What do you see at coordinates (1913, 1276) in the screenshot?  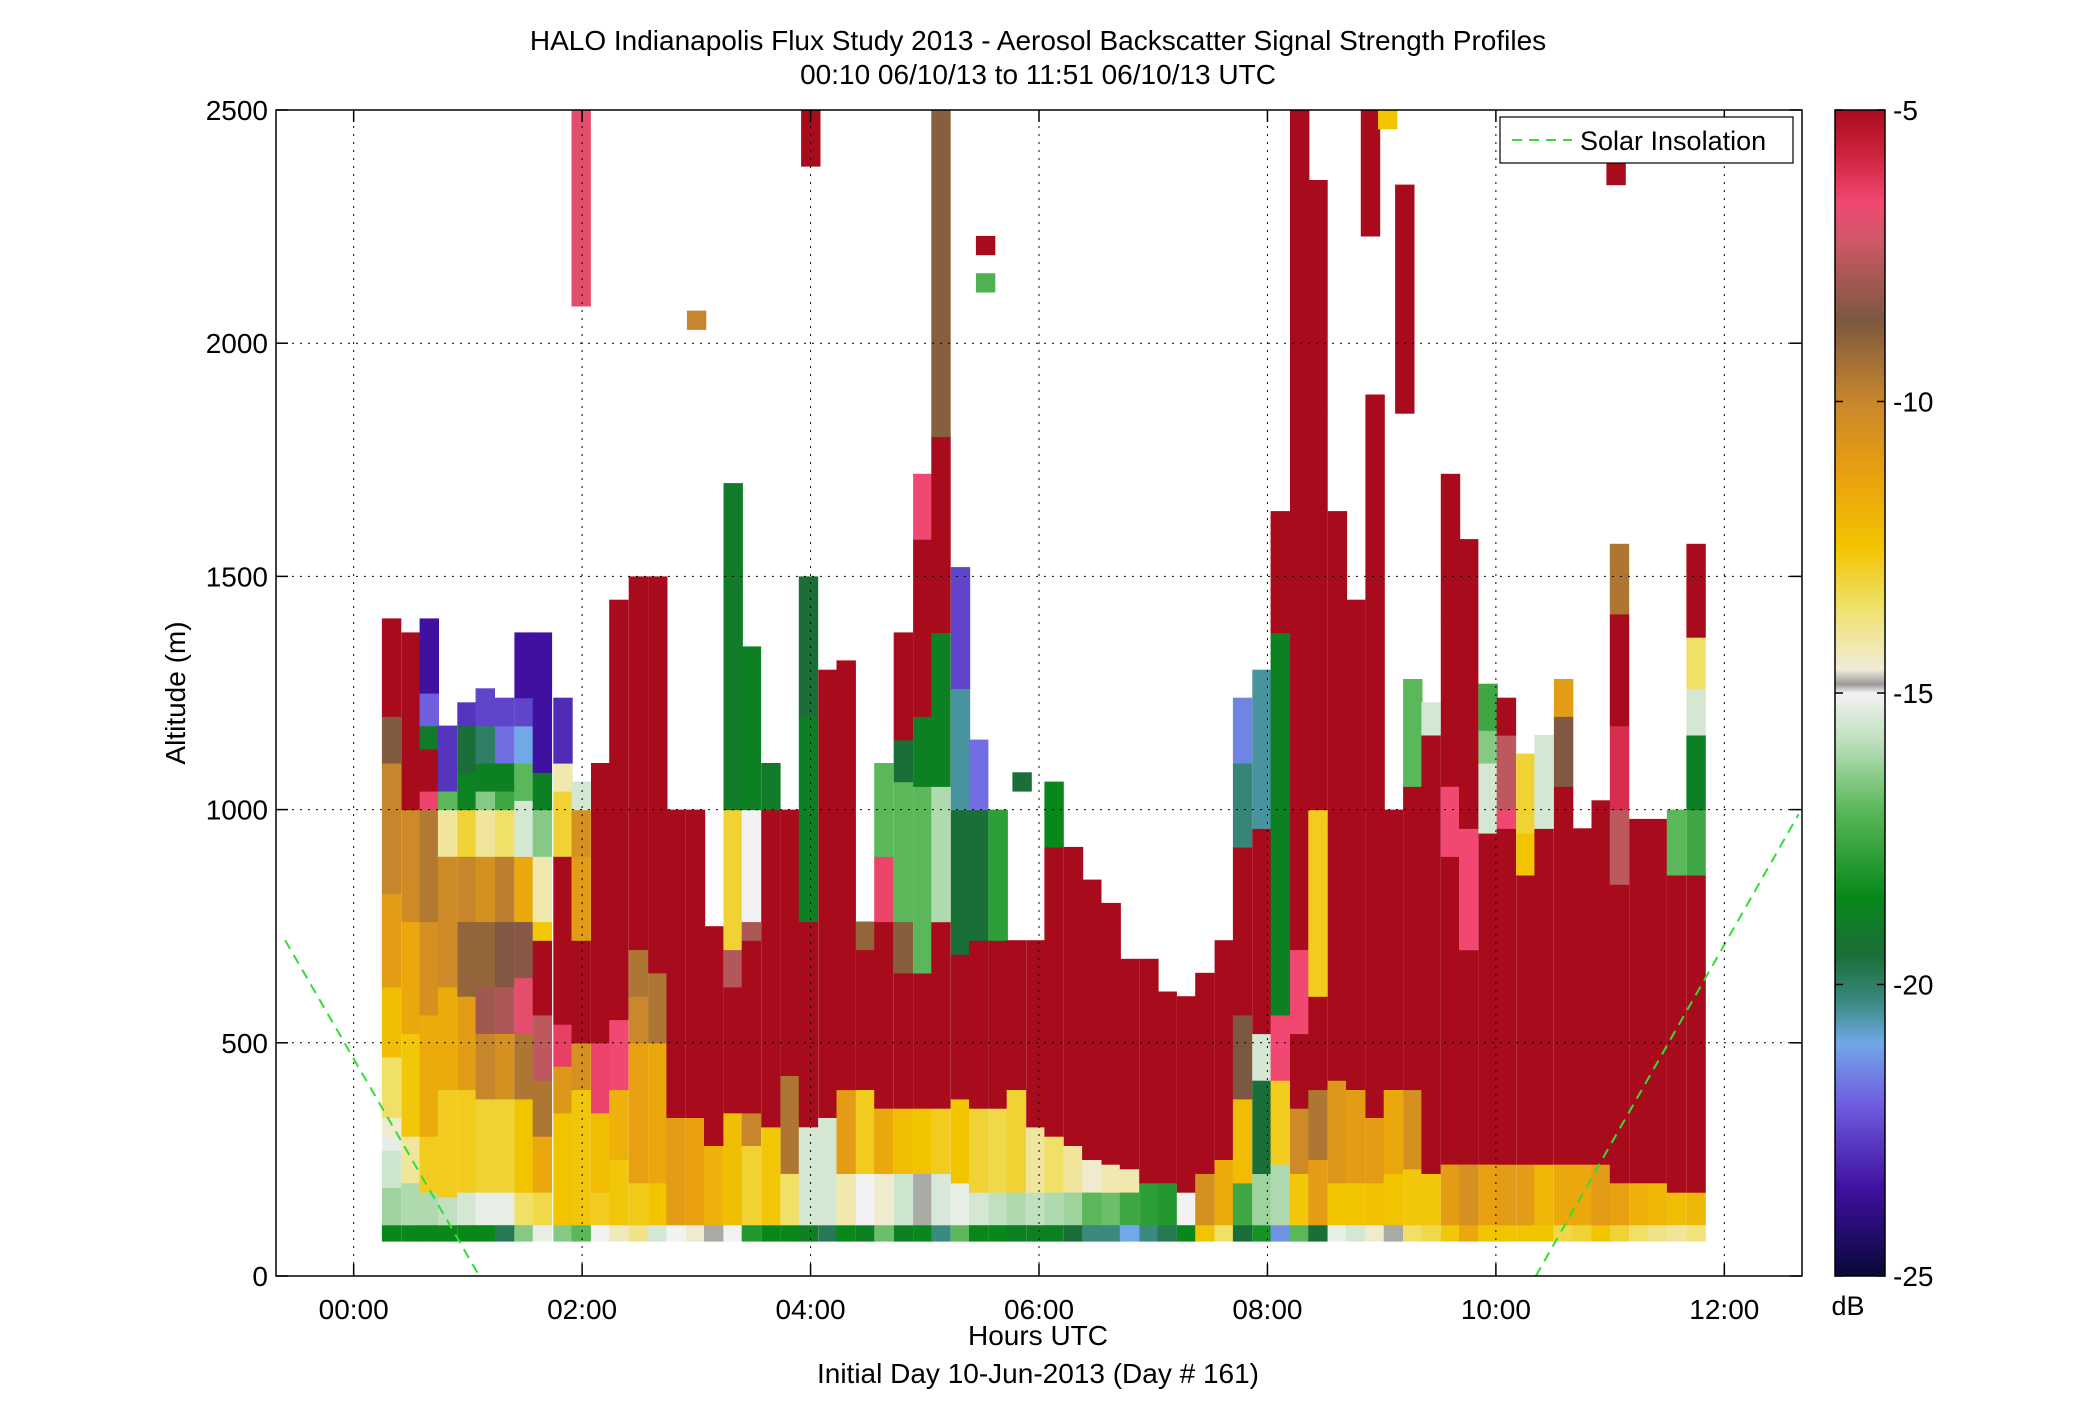 I see `colorbar-tick-label: -25` at bounding box center [1913, 1276].